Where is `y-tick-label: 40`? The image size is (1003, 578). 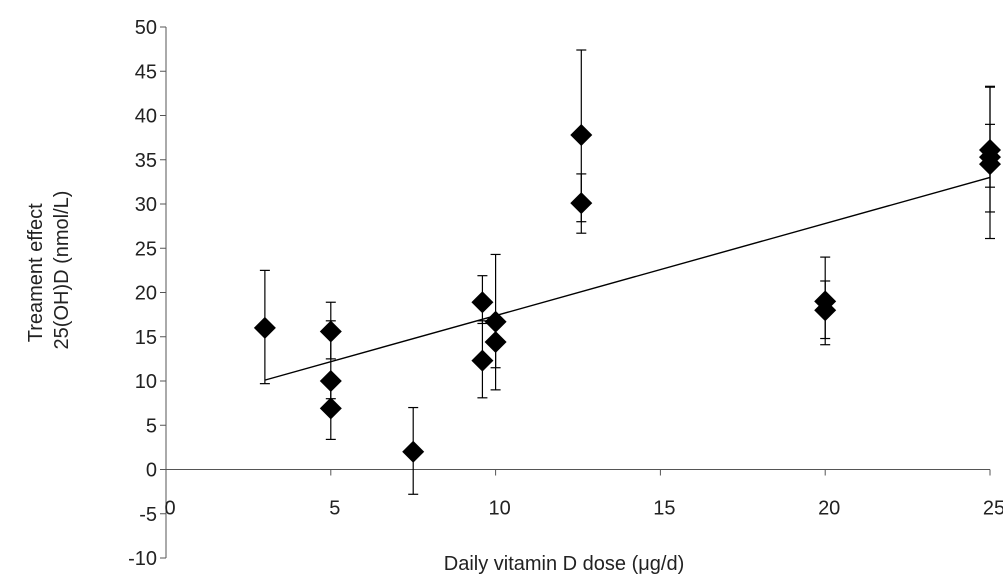
y-tick-label: 40 is located at coordinates (146, 117).